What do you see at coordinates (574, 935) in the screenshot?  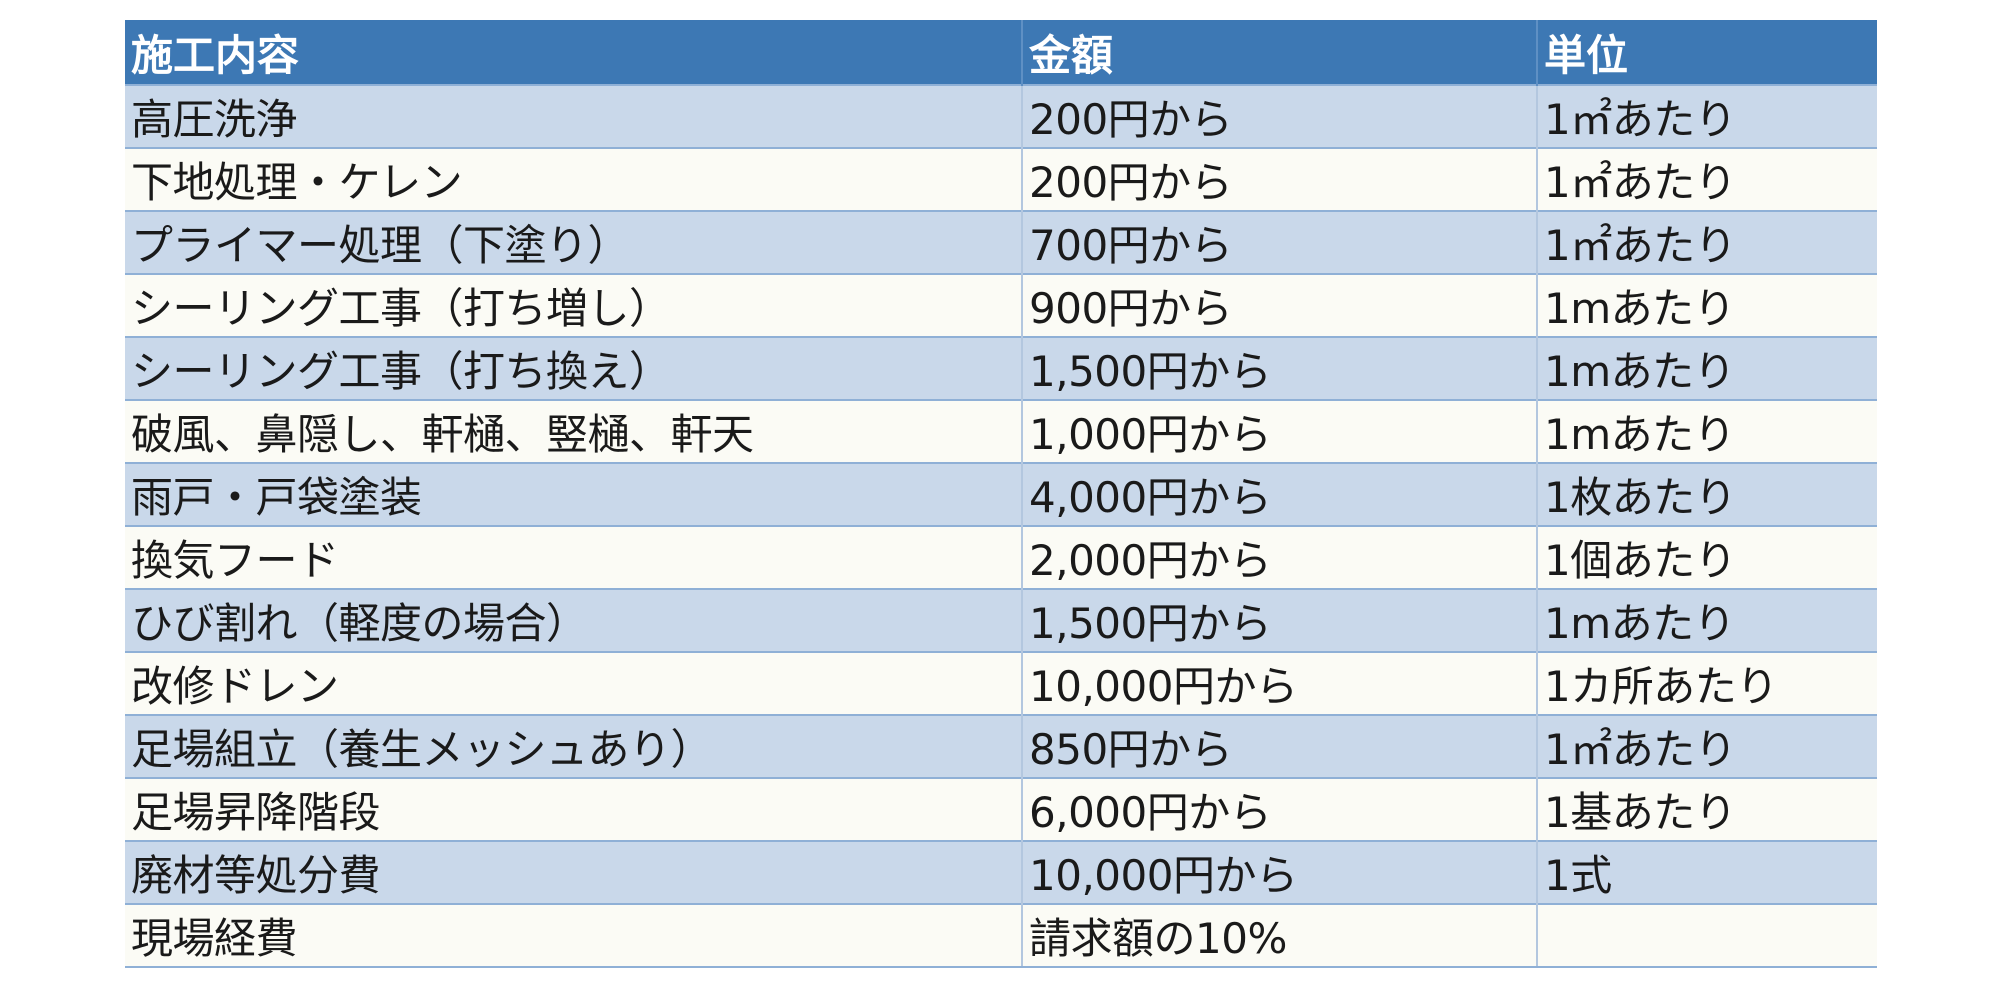 I see `work-content-cell: 現場経費` at bounding box center [574, 935].